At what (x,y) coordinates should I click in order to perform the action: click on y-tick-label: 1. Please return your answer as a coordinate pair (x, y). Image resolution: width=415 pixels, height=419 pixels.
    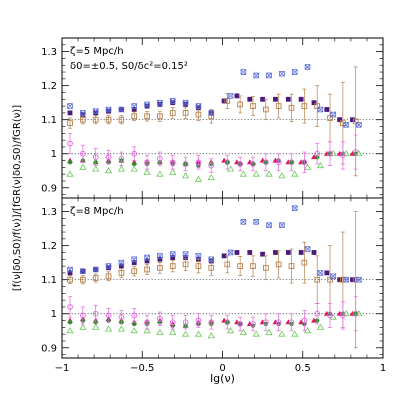
    Looking at the image, I should click on (54, 314).